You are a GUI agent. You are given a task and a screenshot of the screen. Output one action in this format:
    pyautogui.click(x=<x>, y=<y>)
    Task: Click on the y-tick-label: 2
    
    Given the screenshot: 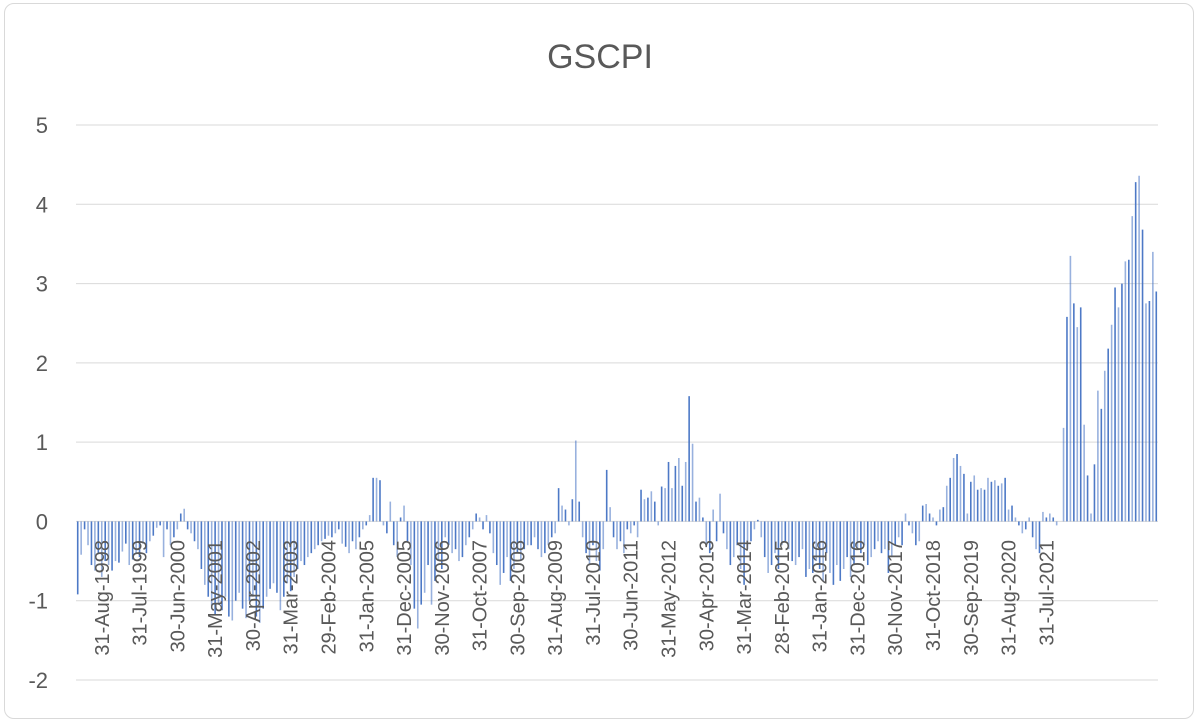 What is the action you would take?
    pyautogui.click(x=42, y=363)
    